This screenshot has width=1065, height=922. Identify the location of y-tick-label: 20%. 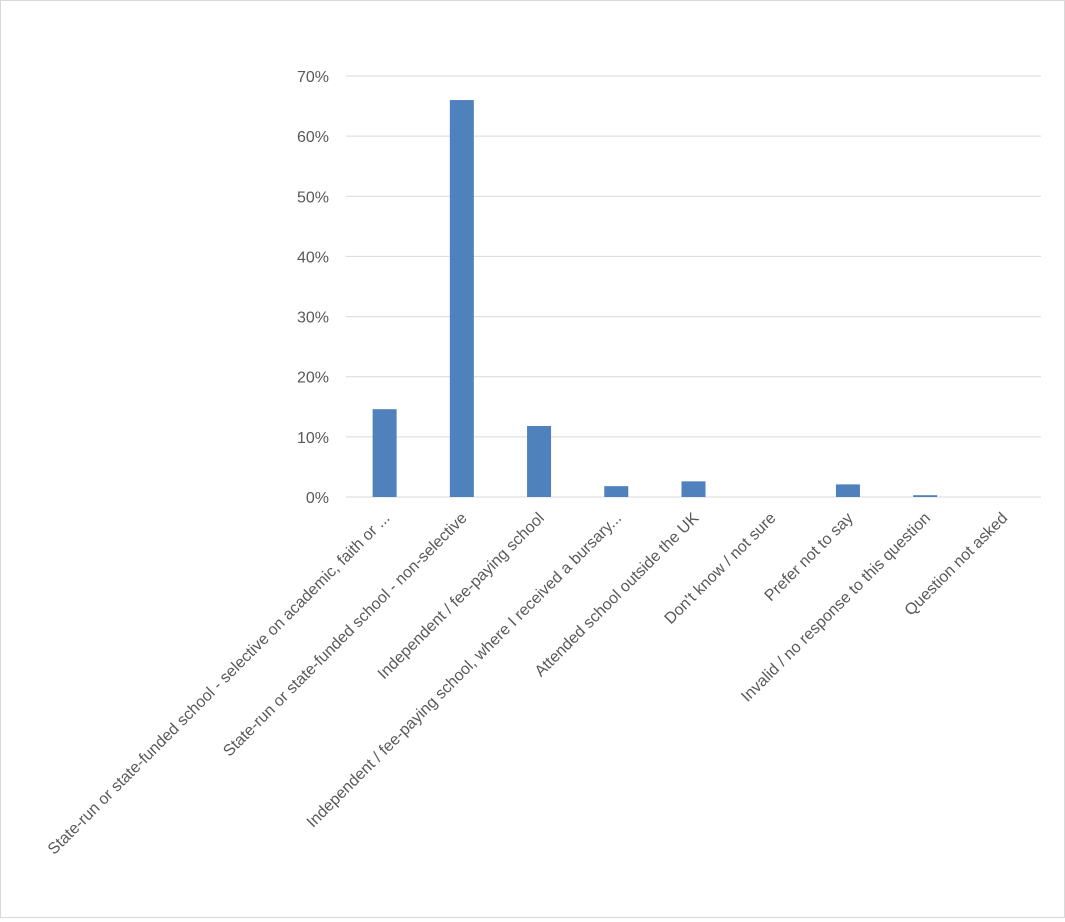
(313, 378).